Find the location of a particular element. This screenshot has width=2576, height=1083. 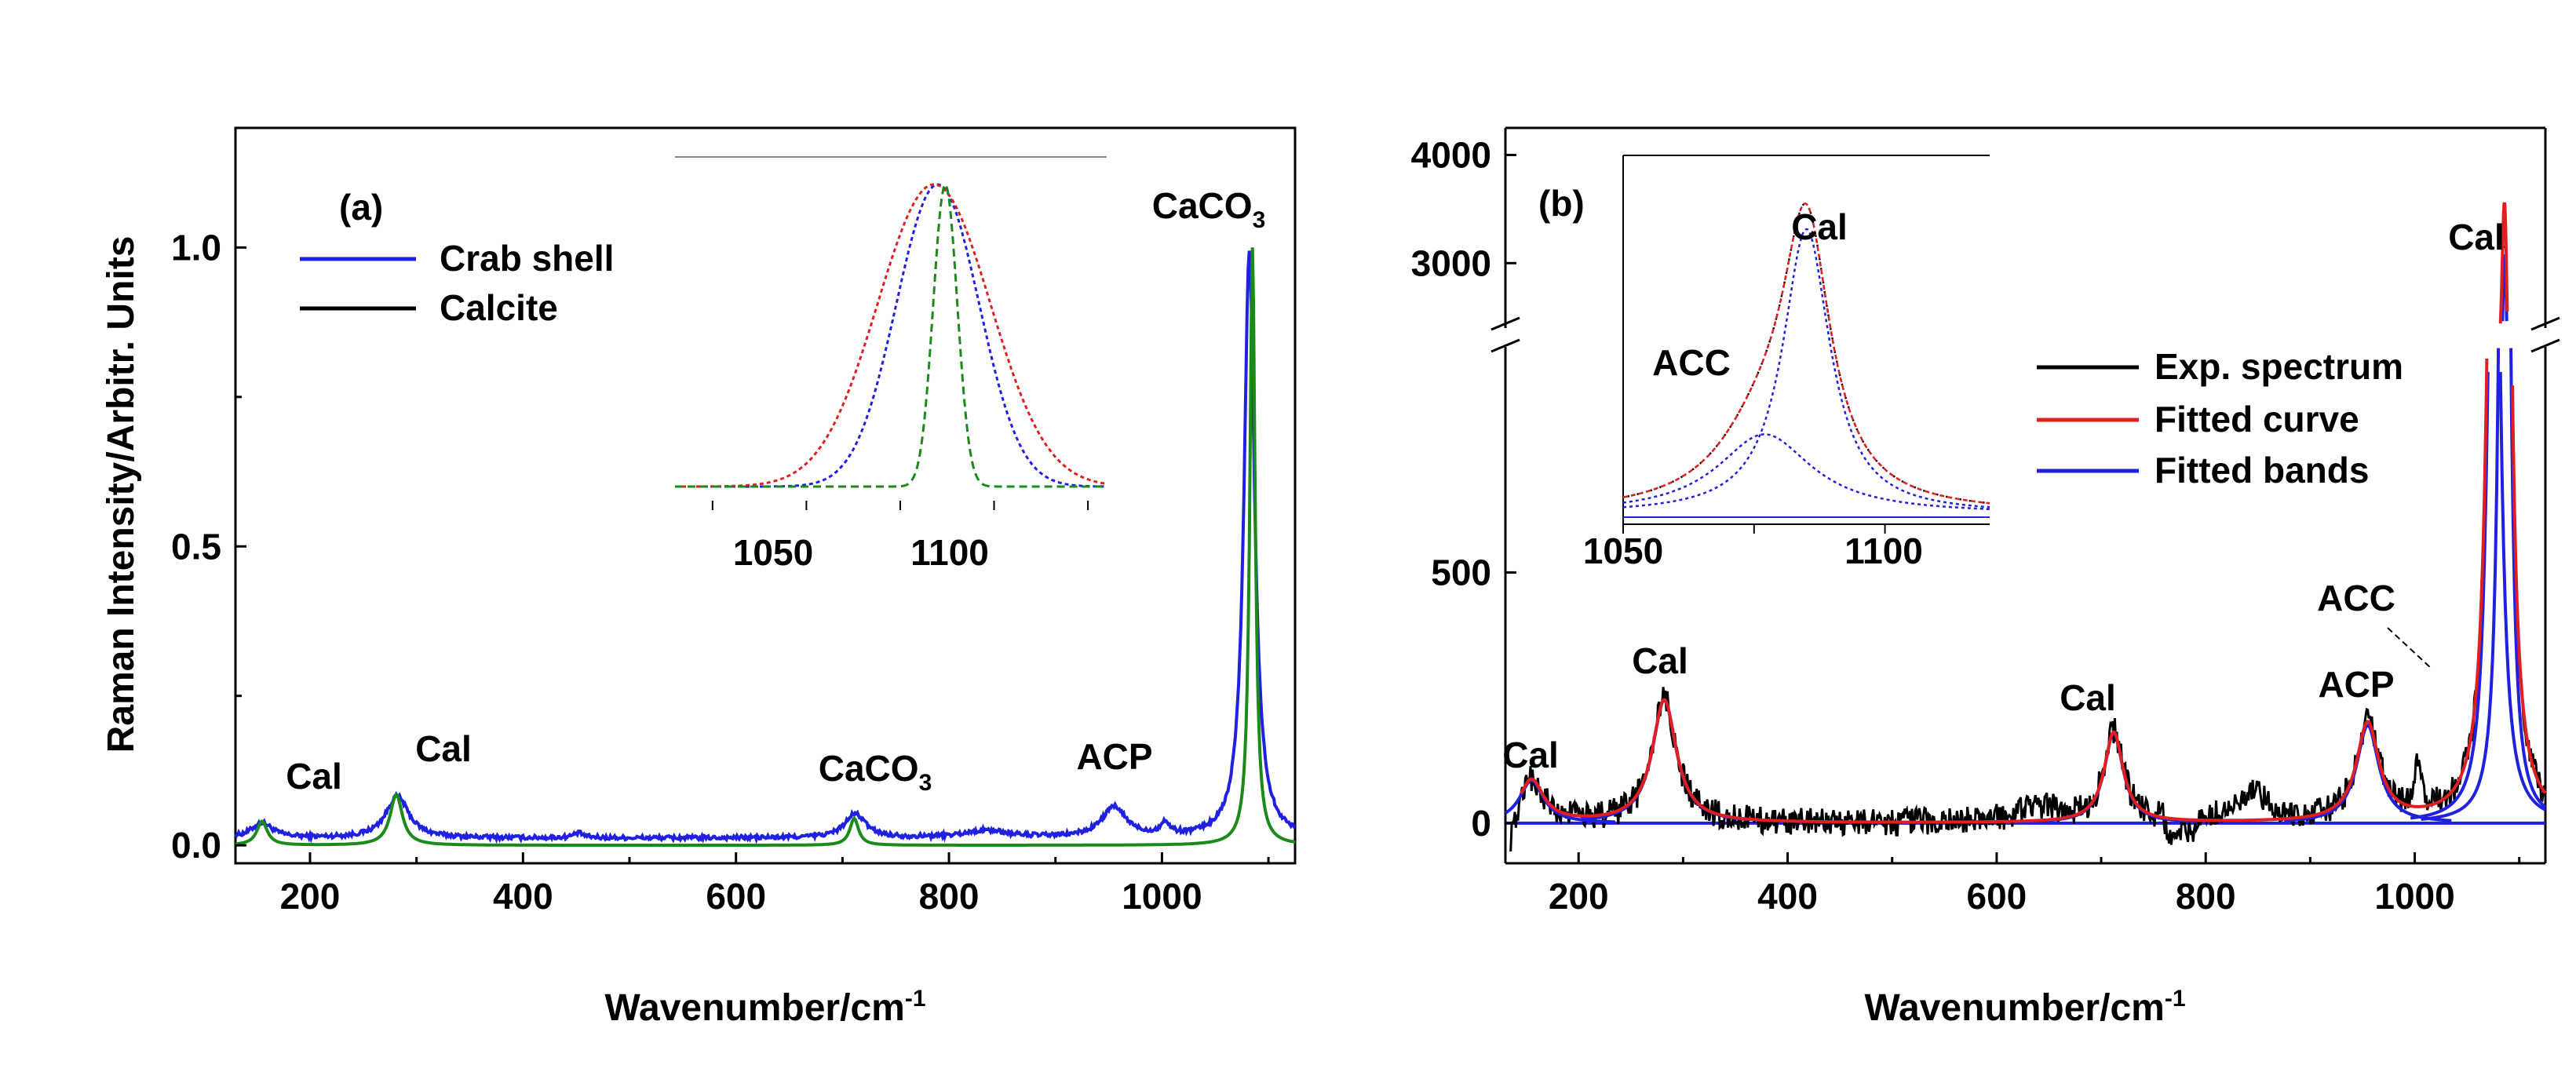

panel-b-x-ticks: 200 400 600 800 1000 is located at coordinates (2035, 884).